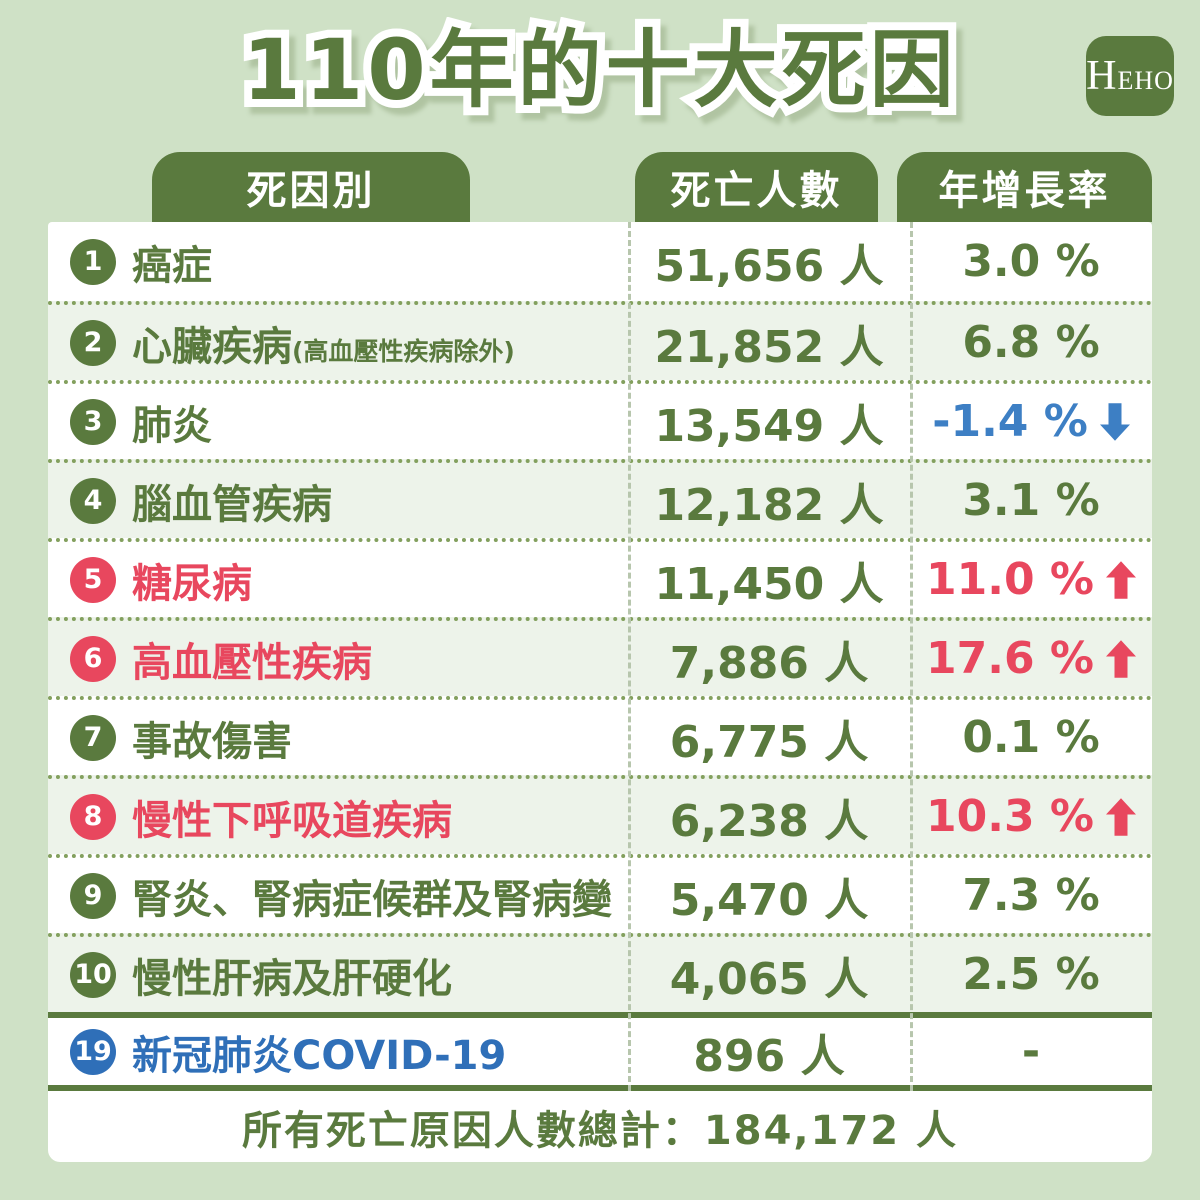 This screenshot has width=1200, height=1200. Describe the element at coordinates (600, 186) in the screenshot. I see `column-headers: 死因別 死亡人數 年增長率` at that location.